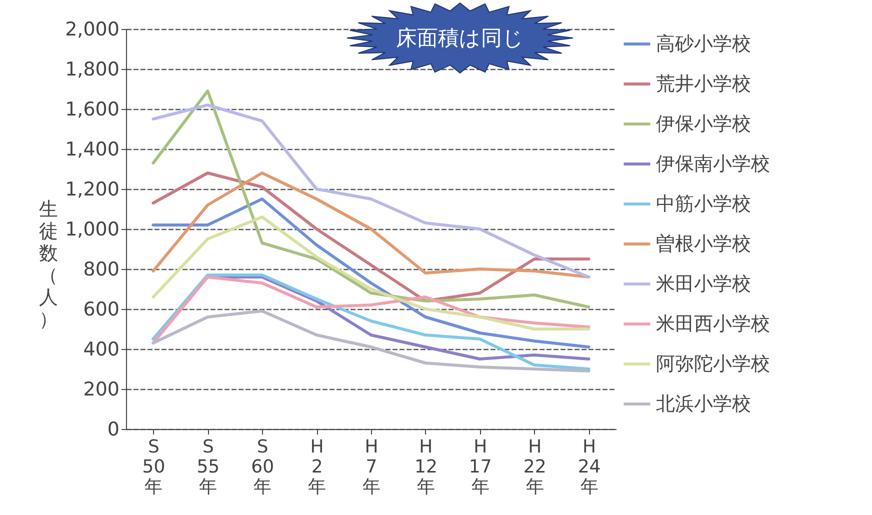 Image resolution: width=872 pixels, height=515 pixels. Describe the element at coordinates (703, 204) in the screenshot. I see `legend-label: 中筋小学校` at that location.